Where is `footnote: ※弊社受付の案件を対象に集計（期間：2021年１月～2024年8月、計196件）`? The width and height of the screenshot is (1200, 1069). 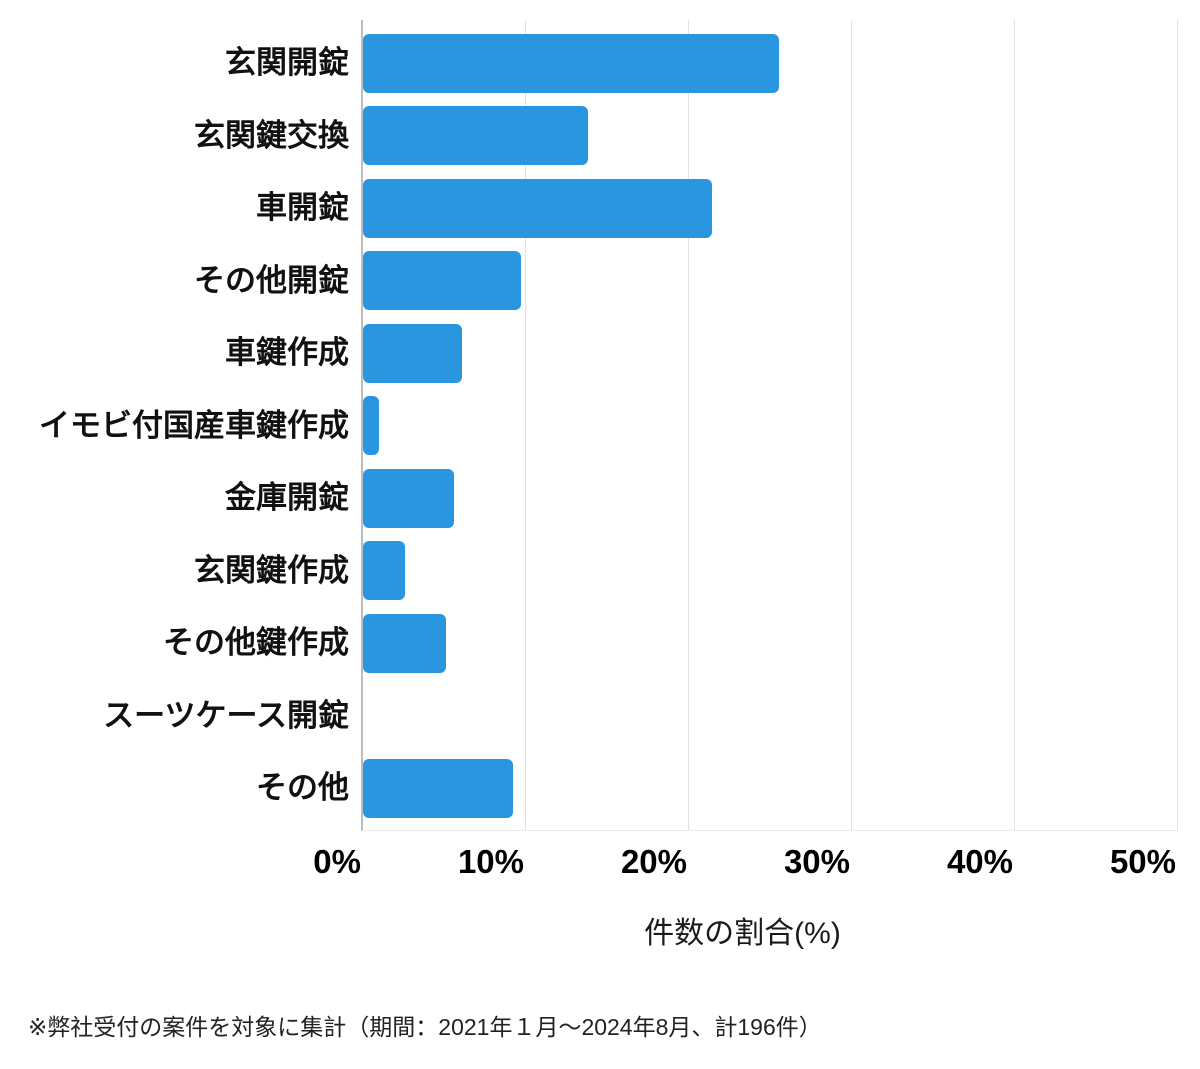
footnote: ※弊社受付の案件を対象に集計（期間：2021年１月～2024年8月、計196件） is located at coordinates (425, 1027).